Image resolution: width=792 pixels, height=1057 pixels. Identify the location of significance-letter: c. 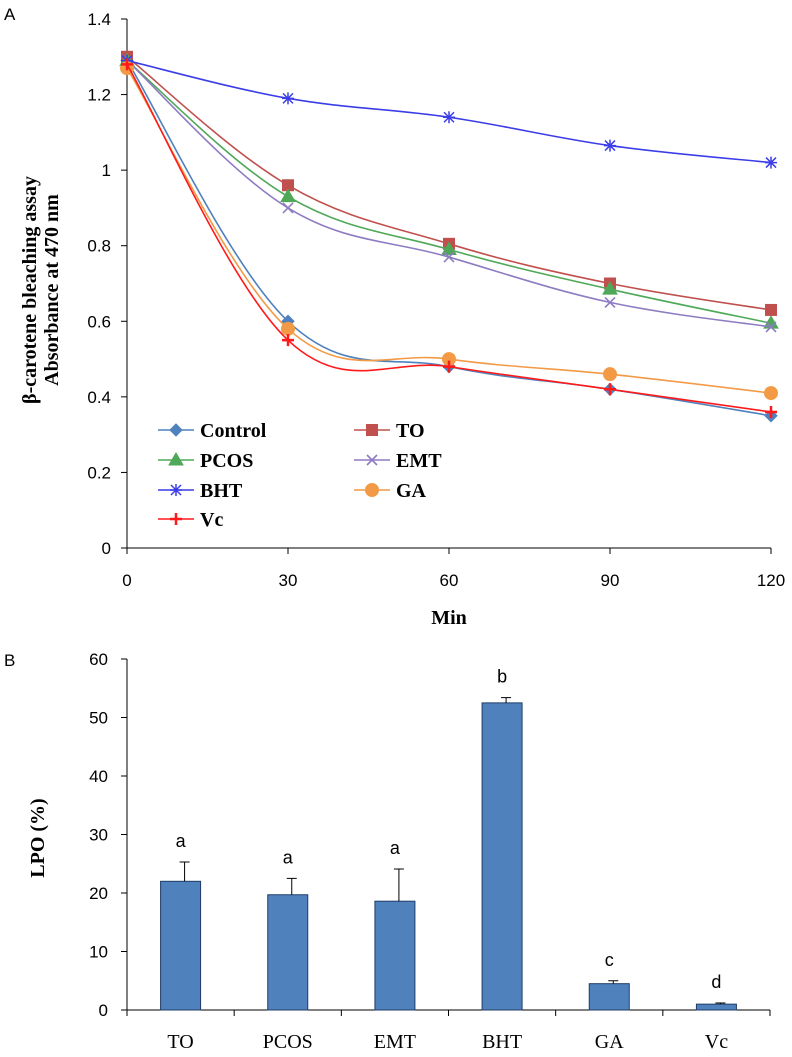
(609, 960).